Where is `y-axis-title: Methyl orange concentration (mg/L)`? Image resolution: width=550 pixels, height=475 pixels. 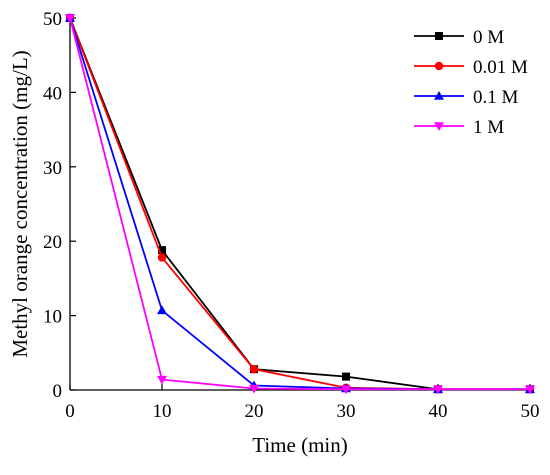
y-axis-title: Methyl orange concentration (mg/L) is located at coordinates (20, 203).